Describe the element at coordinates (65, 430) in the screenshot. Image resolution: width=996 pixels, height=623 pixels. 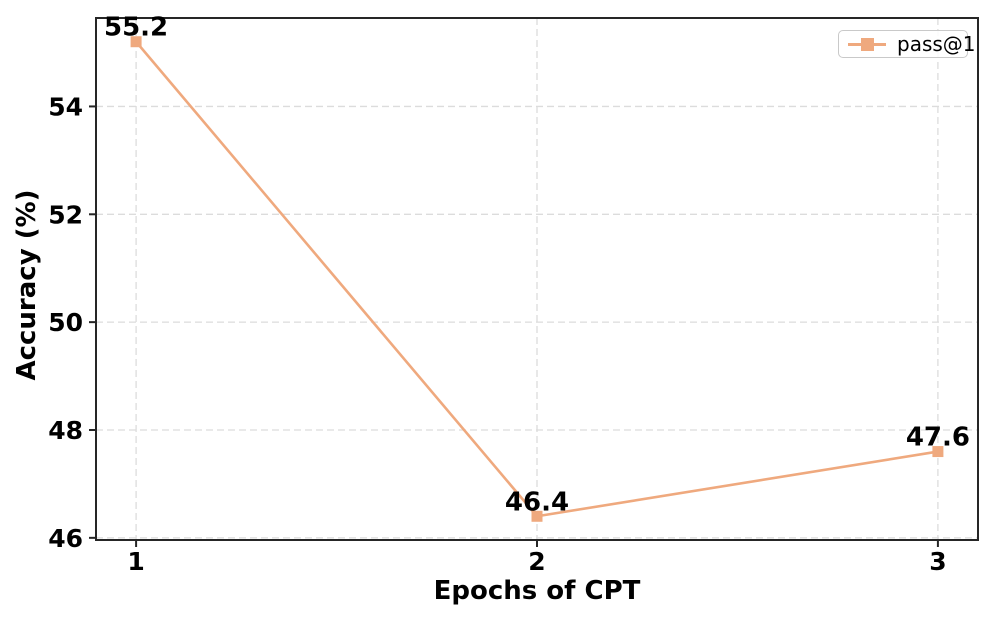
I see `y-tick-label: 48` at that location.